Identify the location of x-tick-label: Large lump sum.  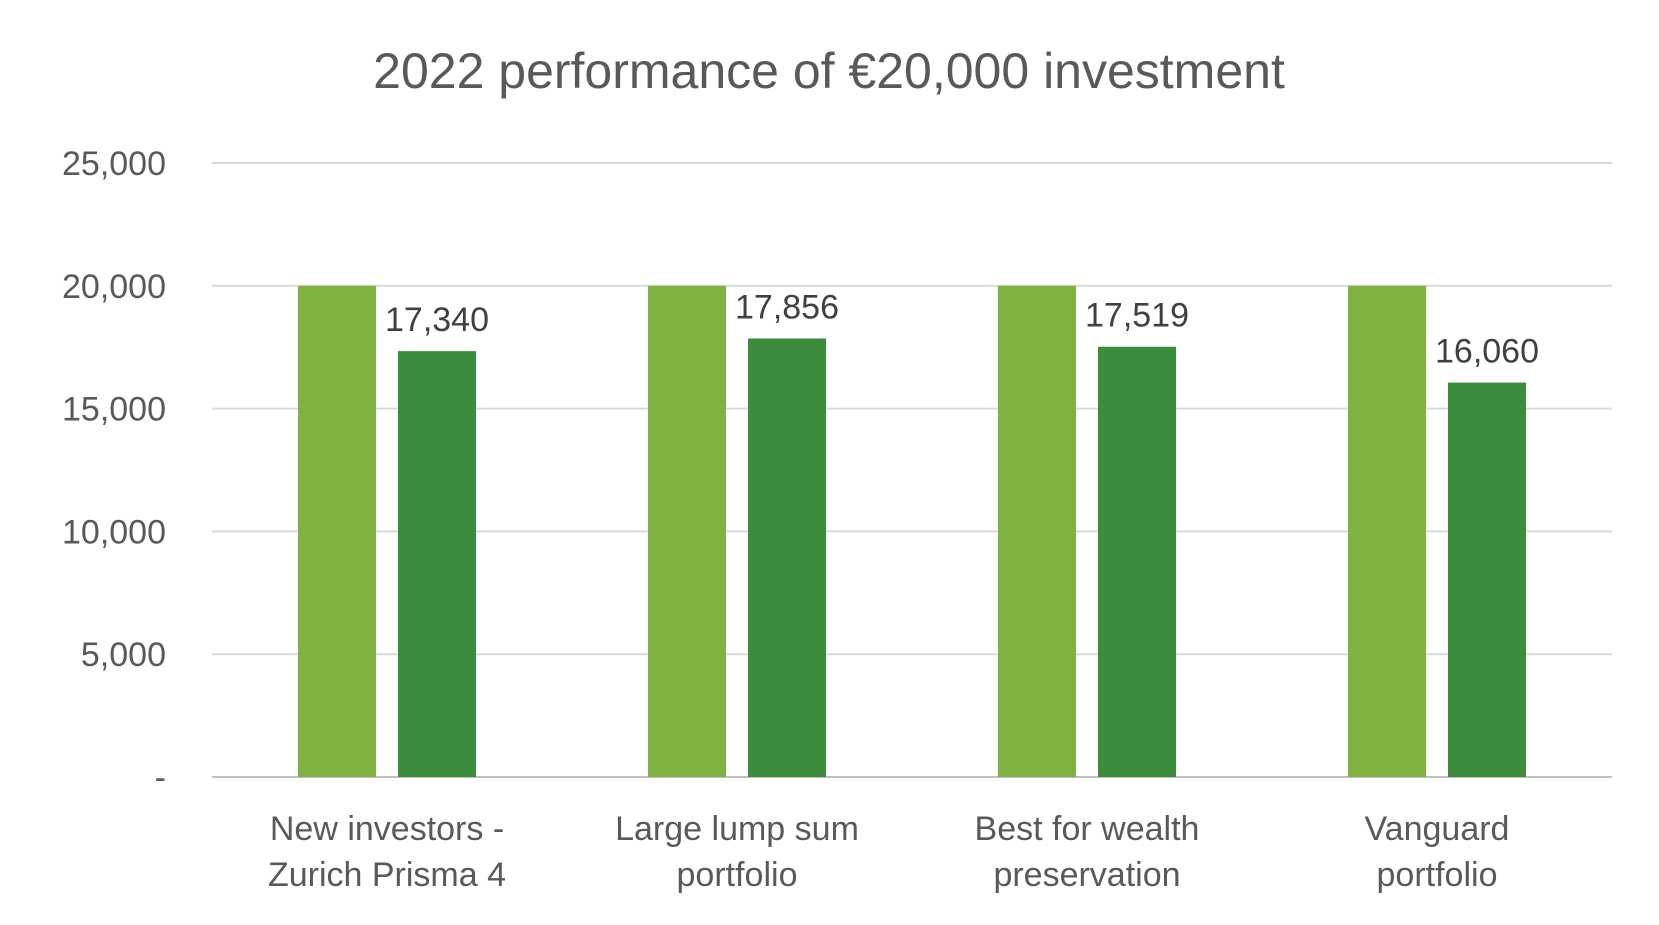
(737, 829).